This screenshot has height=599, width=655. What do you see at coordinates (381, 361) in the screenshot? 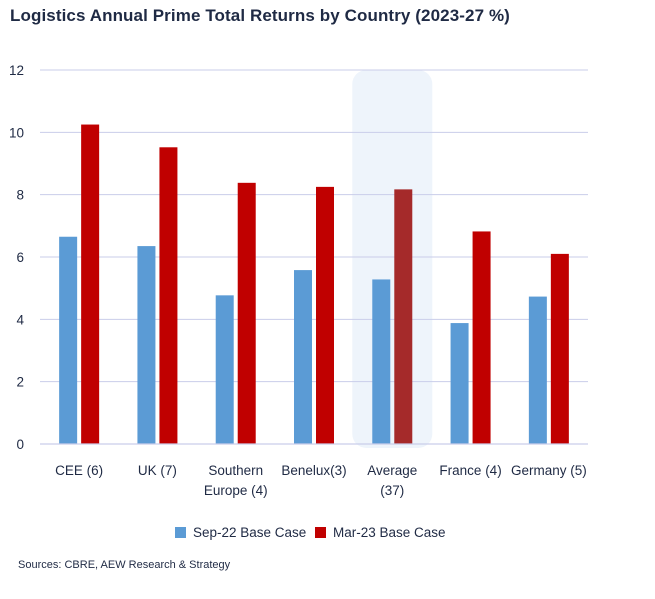
I see `bar-sep-22-average-37-` at bounding box center [381, 361].